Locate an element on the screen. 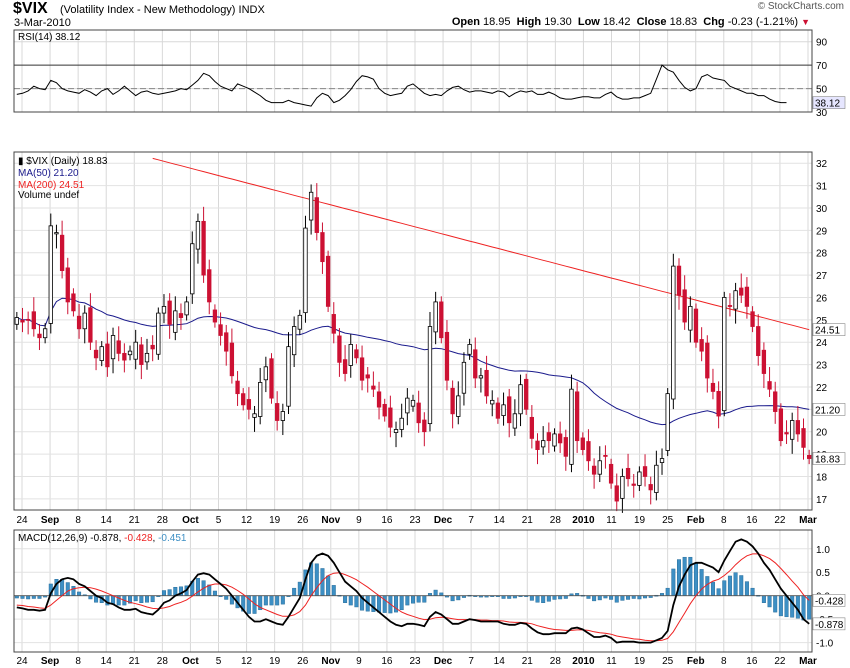 The width and height of the screenshot is (850, 668). price-x-tick: Oct is located at coordinates (190, 520).